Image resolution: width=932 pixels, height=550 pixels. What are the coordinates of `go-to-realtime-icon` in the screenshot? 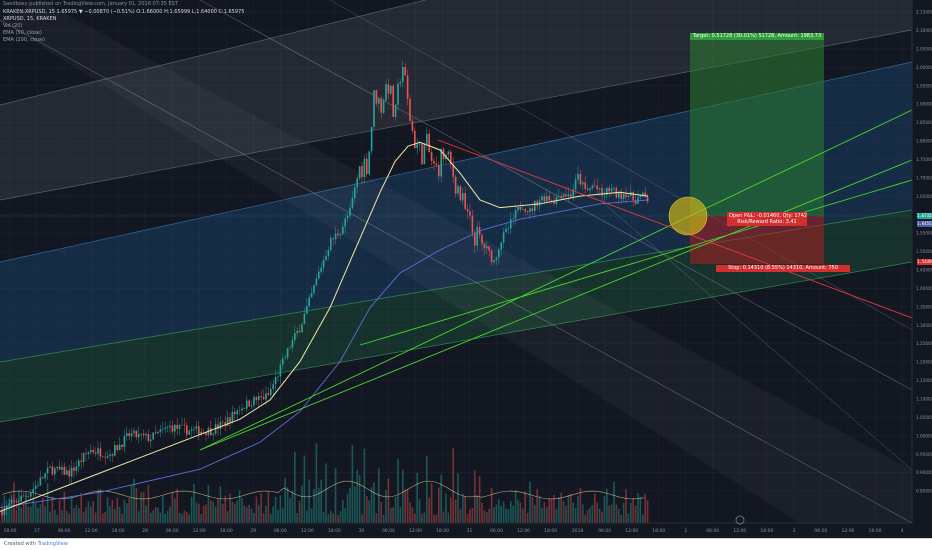 It's located at (740, 520).